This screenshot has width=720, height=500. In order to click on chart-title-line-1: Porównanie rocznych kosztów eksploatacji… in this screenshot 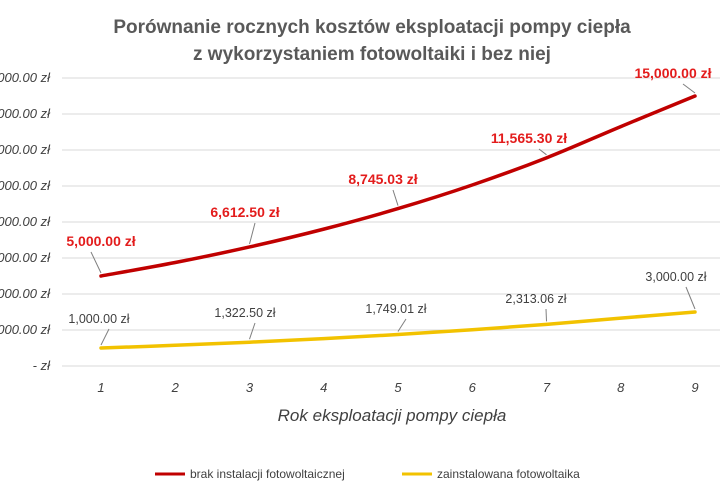, I will do `click(372, 27)`.